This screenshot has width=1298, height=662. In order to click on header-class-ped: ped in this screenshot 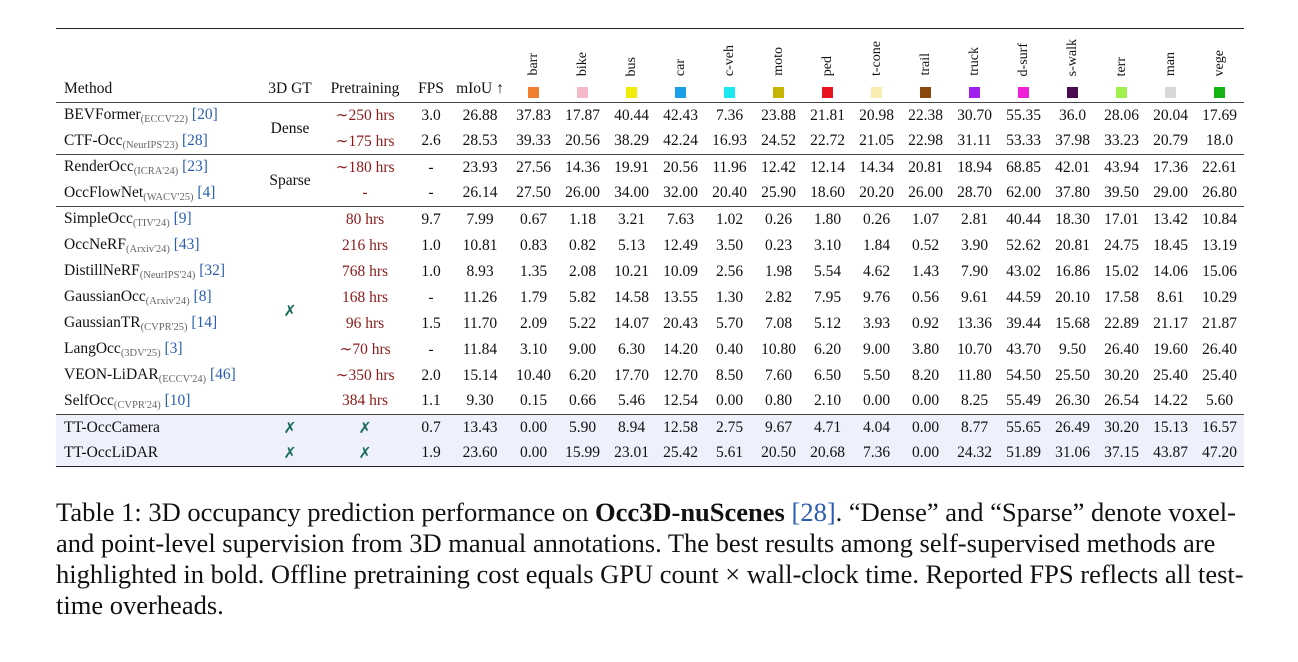, I will do `click(827, 66)`.